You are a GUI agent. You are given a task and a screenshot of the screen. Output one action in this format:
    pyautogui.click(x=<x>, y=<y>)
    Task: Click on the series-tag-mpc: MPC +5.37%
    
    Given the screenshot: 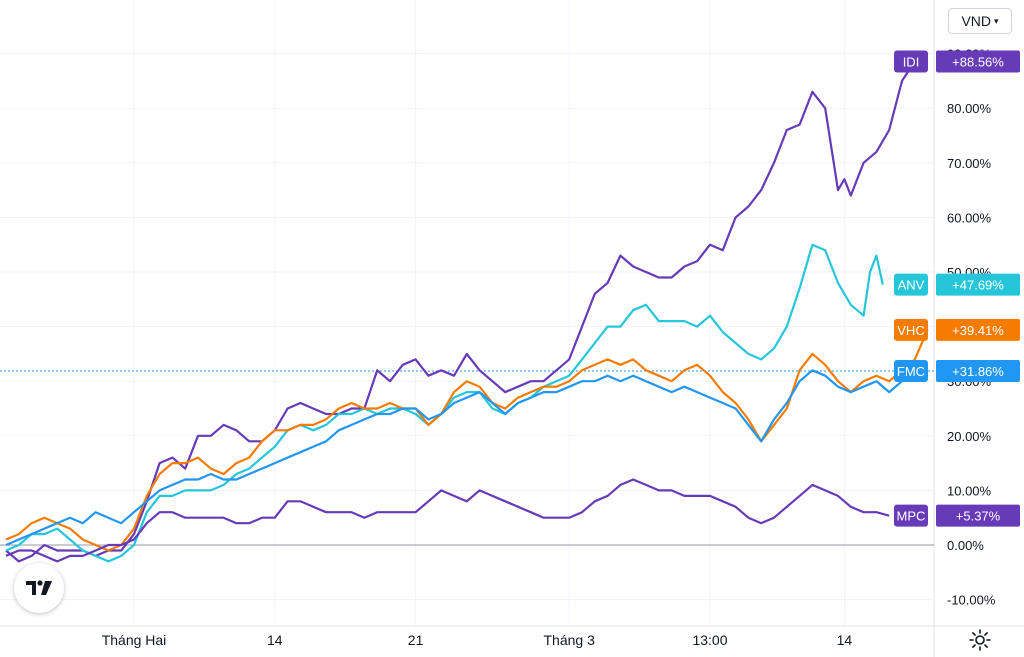 What is the action you would take?
    pyautogui.click(x=957, y=515)
    